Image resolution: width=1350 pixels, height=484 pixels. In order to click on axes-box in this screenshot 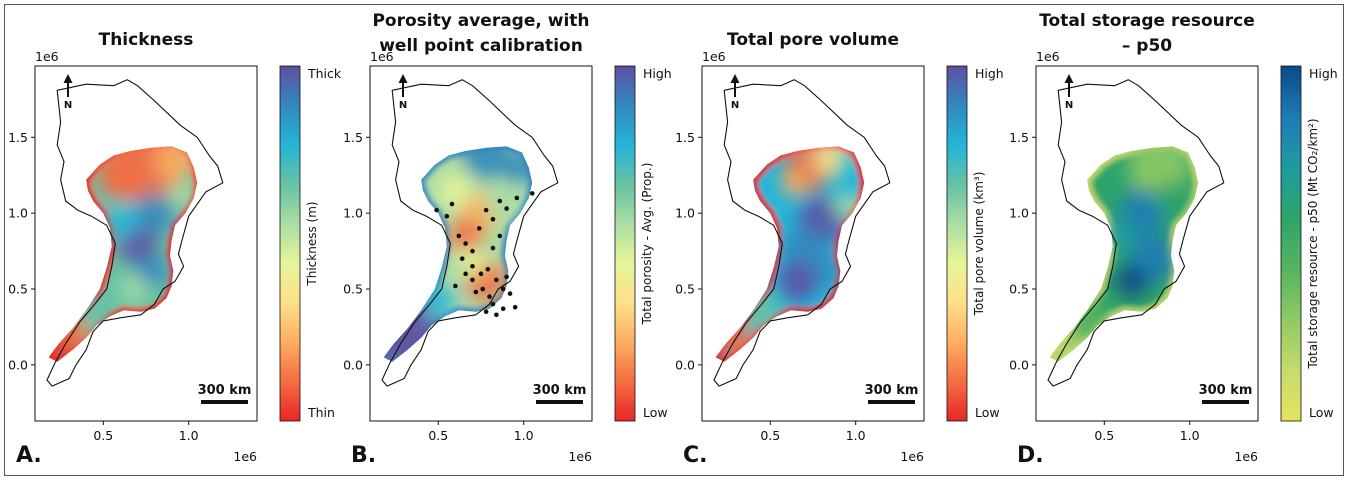, I will do `click(146, 243)`.